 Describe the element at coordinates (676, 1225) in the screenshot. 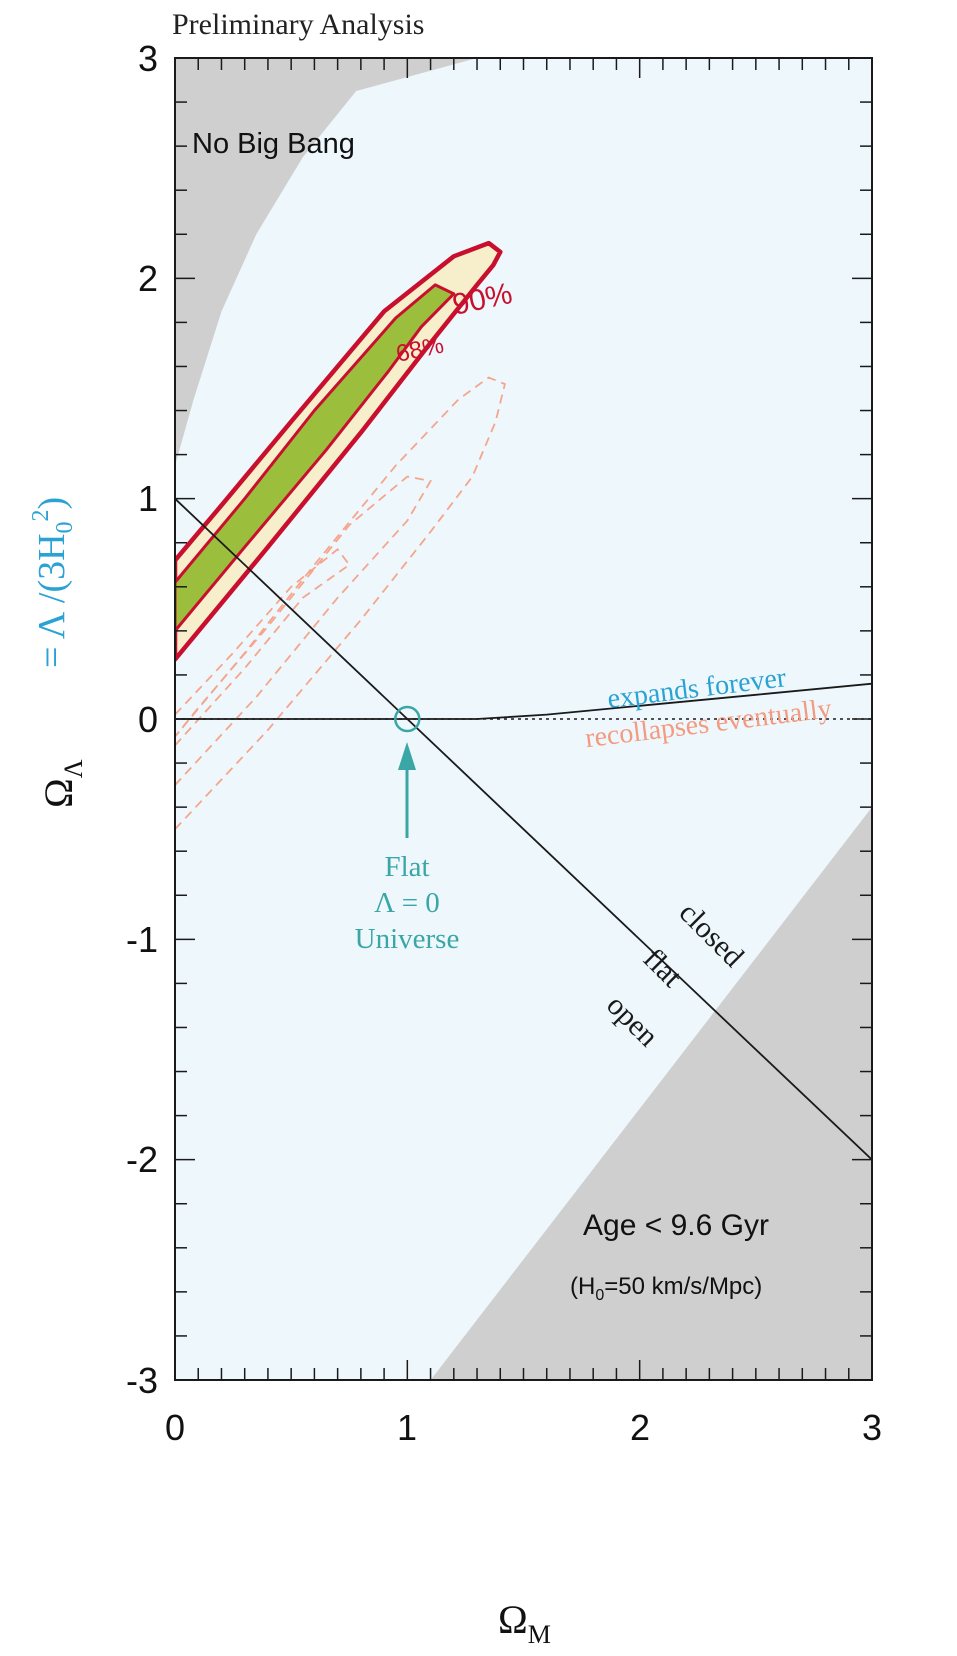

I see `age-limit-label: Age < 9.6 Gyr` at that location.